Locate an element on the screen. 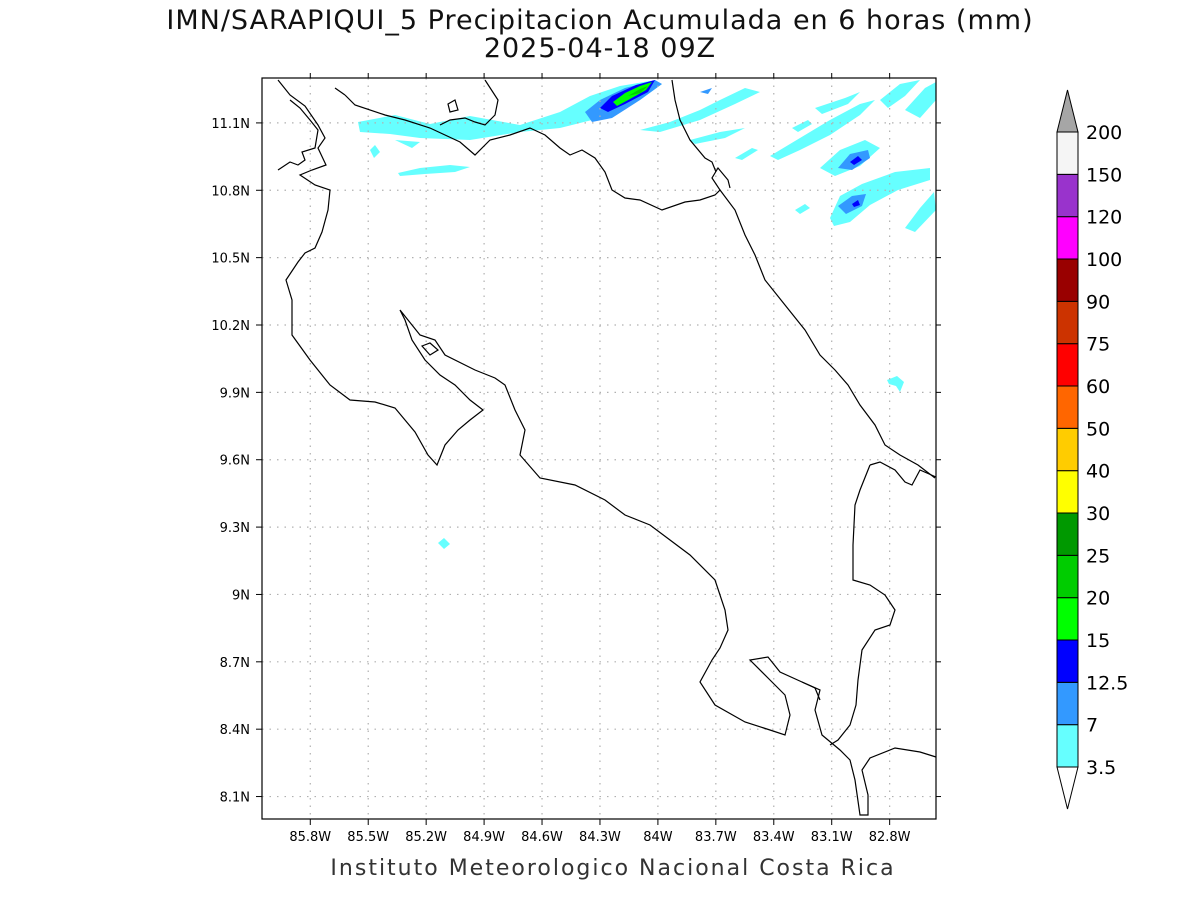 The width and height of the screenshot is (1200, 900). lat-tick-label: 9.3N is located at coordinates (235, 528).